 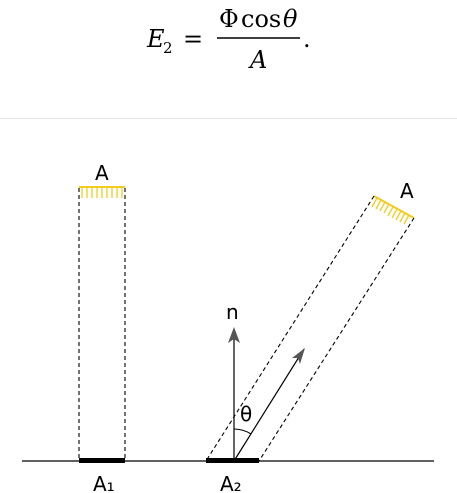 What do you see at coordinates (242, 431) in the screenshot?
I see `theta-arc` at bounding box center [242, 431].